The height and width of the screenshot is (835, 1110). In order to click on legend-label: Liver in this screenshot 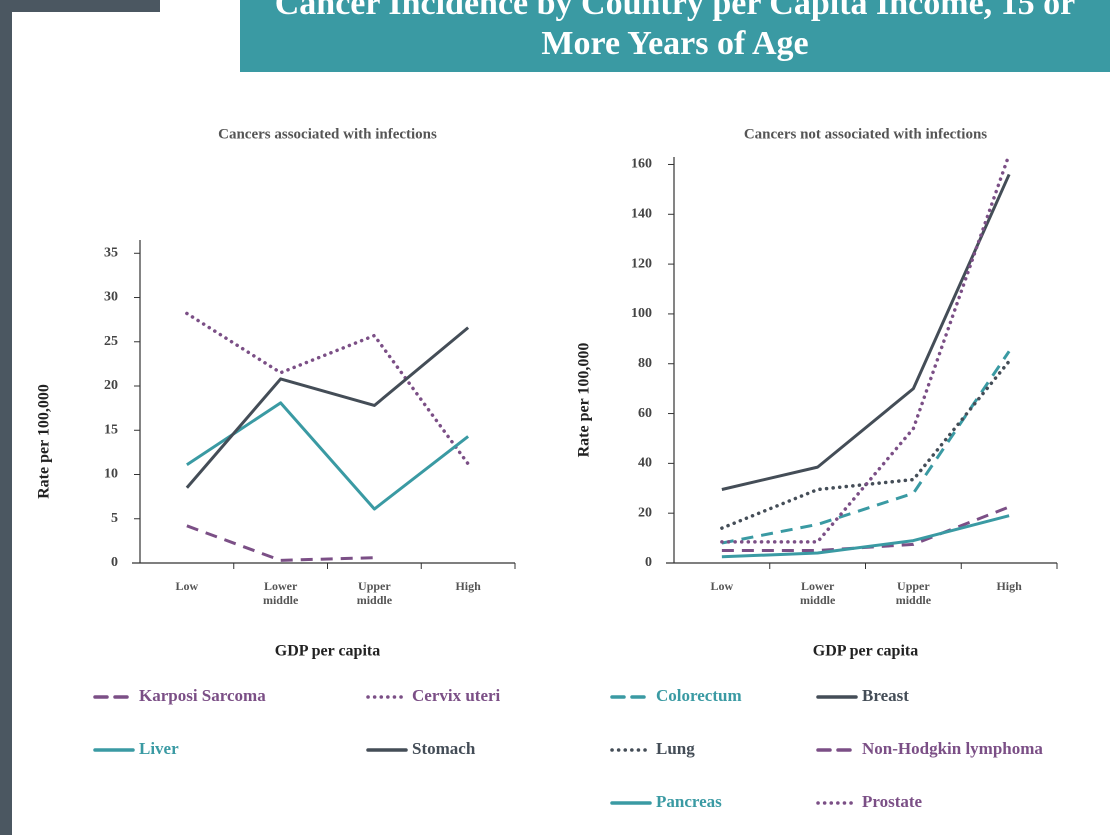, I will do `click(159, 748)`.